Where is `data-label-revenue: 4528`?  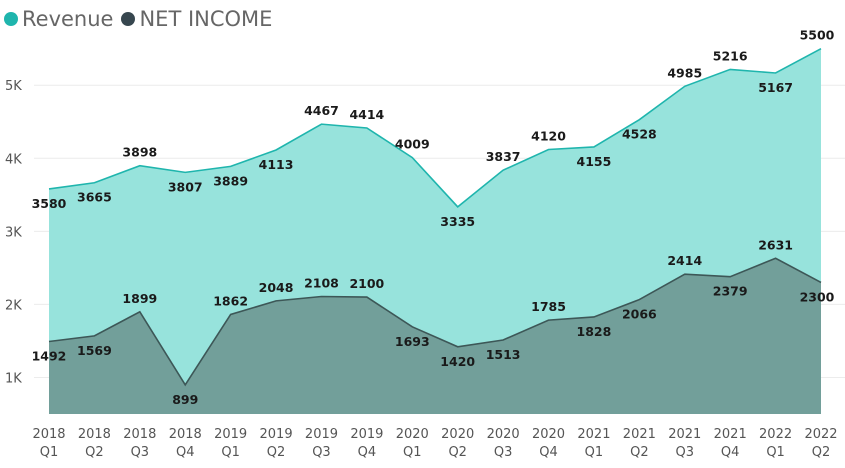
data-label-revenue: 4528 is located at coordinates (639, 134).